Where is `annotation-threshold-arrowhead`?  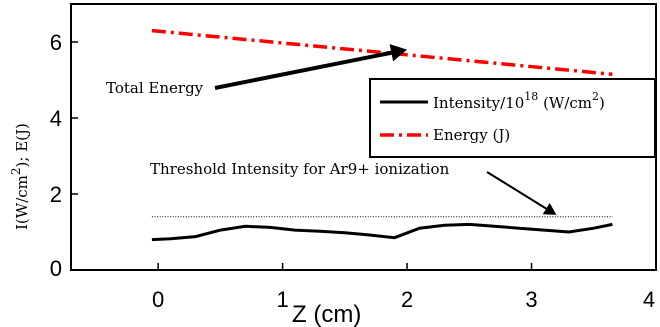 annotation-threshold-arrowhead is located at coordinates (549, 208).